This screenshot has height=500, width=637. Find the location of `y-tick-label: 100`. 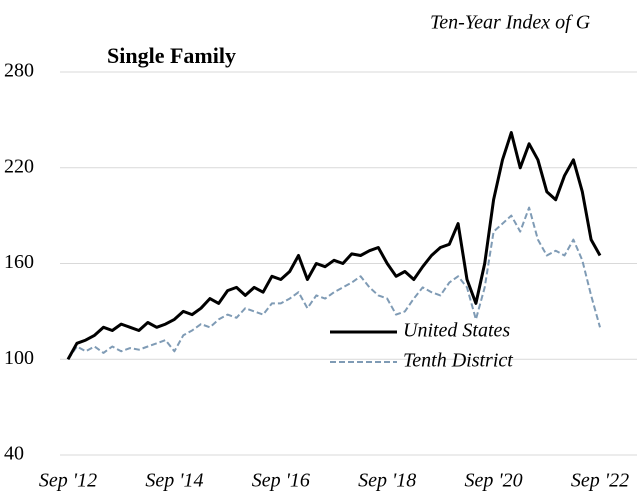

y-tick-label: 100 is located at coordinates (19, 358).